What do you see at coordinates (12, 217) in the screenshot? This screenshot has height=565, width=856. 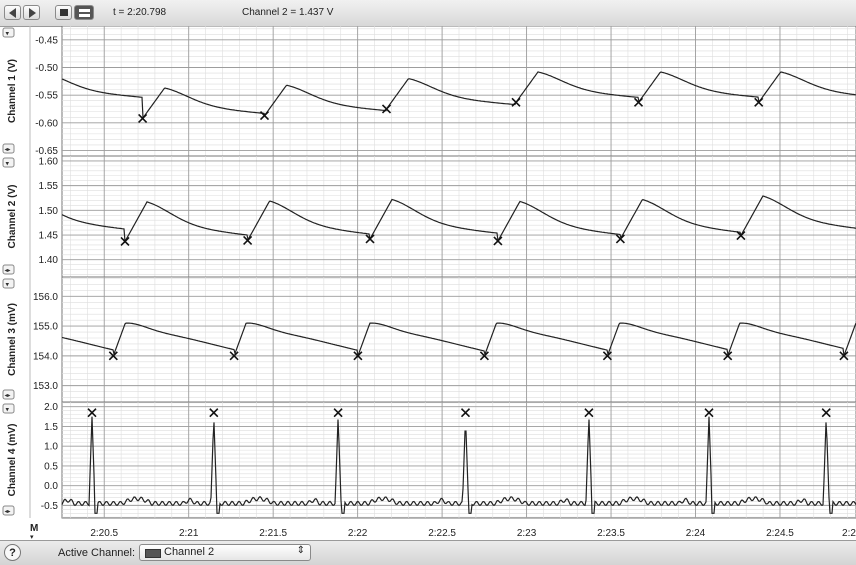 I see `channel-label: Channel 2 (V)` at bounding box center [12, 217].